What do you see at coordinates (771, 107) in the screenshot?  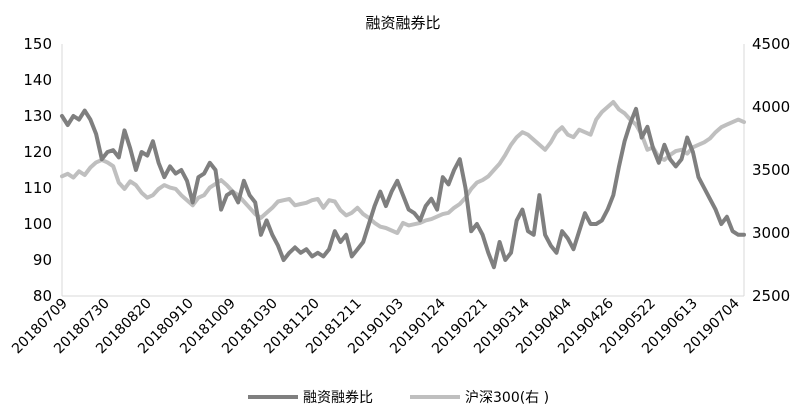 I see `right-y-tick-label: 4000` at bounding box center [771, 107].